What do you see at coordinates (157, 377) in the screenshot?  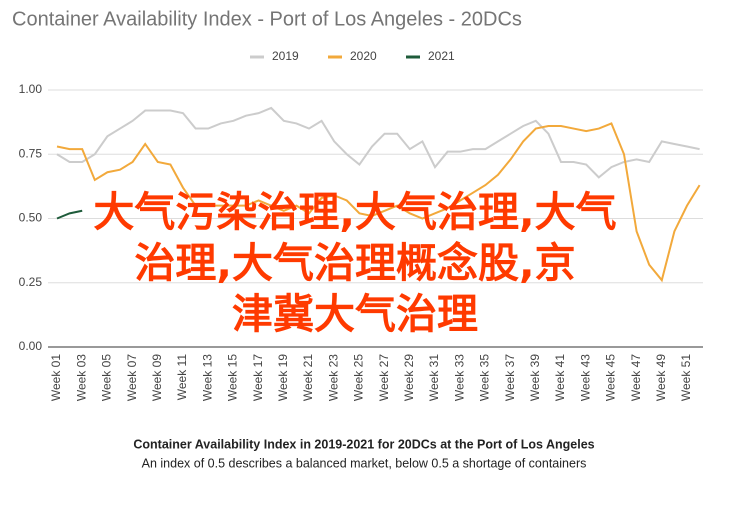 I see `x-tick-label: Week 09` at bounding box center [157, 377].